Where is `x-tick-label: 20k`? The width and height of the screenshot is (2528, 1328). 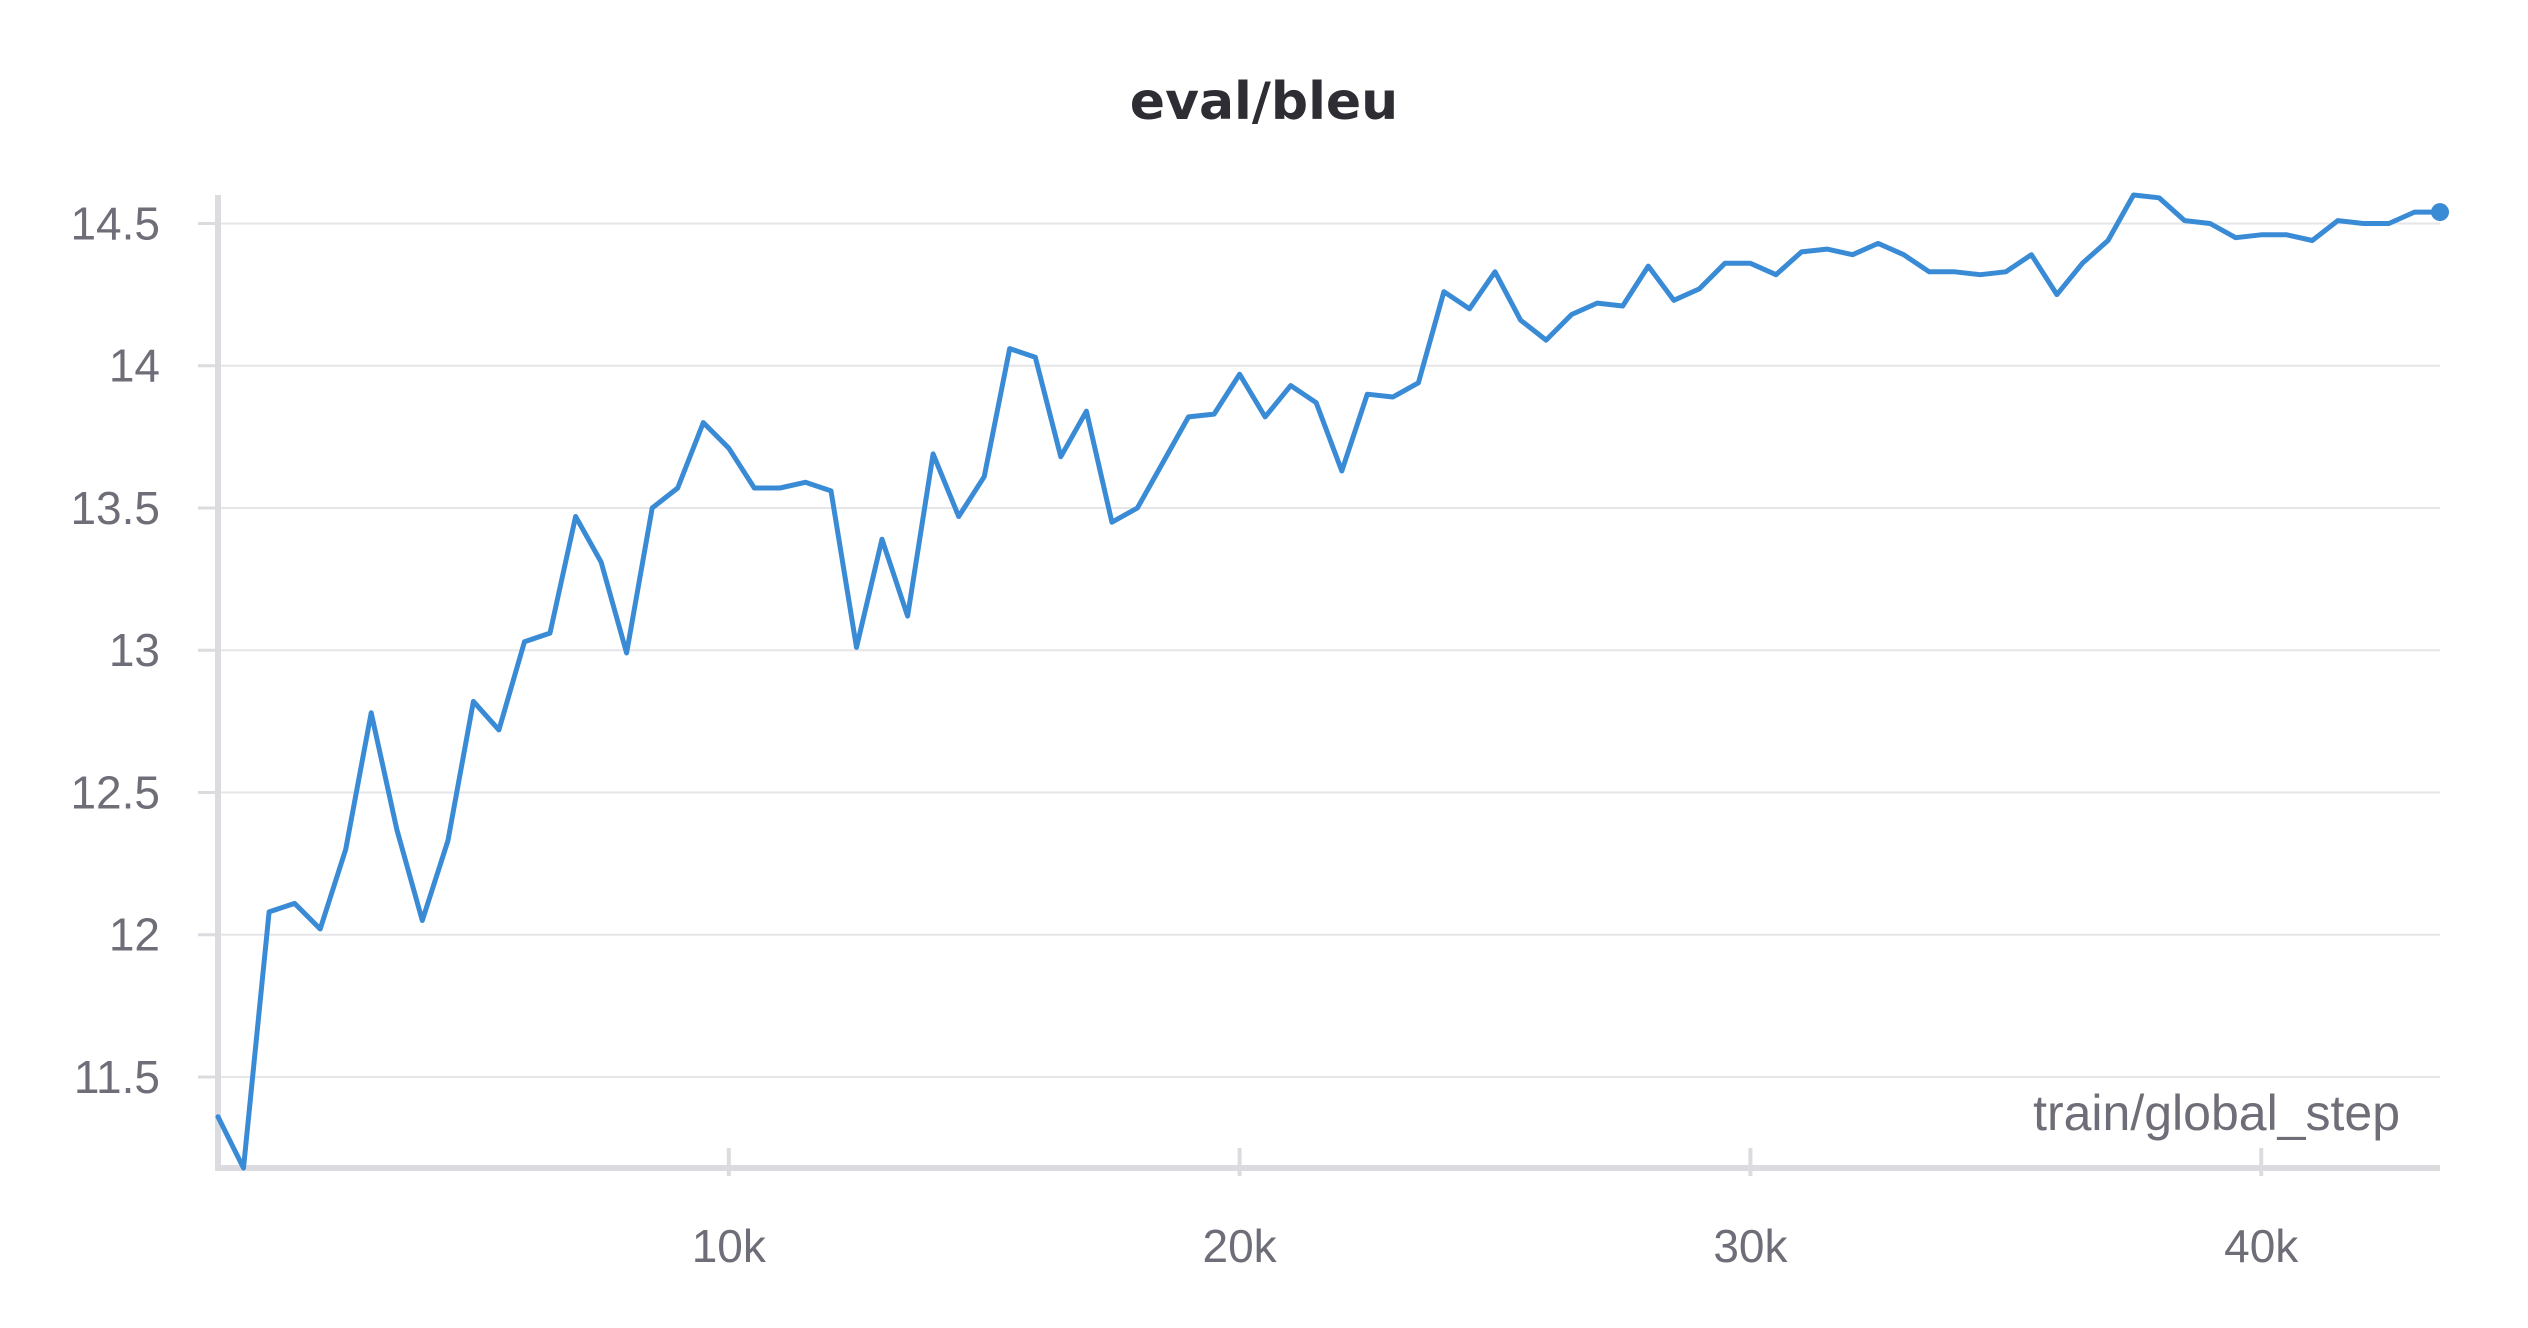 x-tick-label: 20k is located at coordinates (1240, 1246).